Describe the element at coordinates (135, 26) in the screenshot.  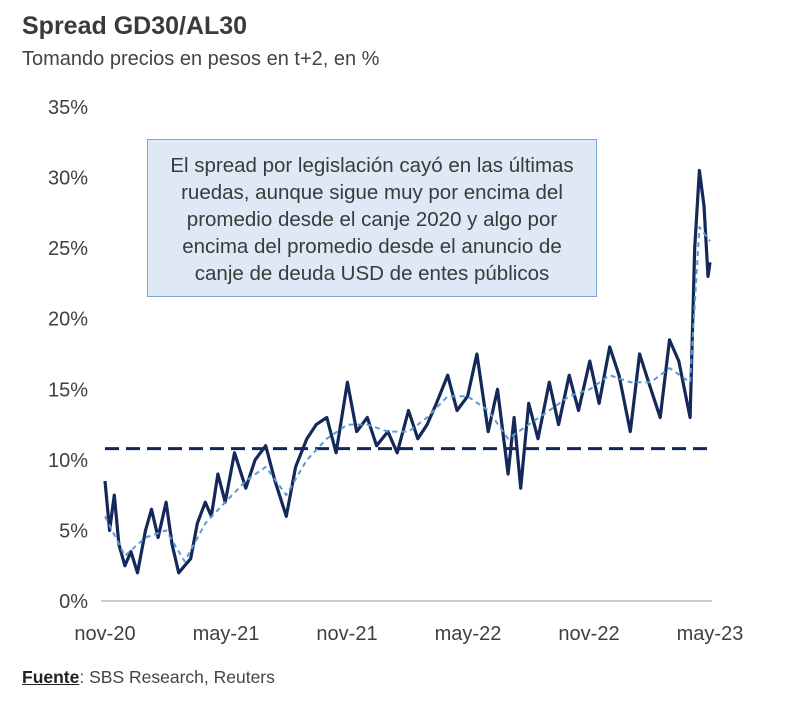
I see `chart-title: Spread GD30/AL30` at that location.